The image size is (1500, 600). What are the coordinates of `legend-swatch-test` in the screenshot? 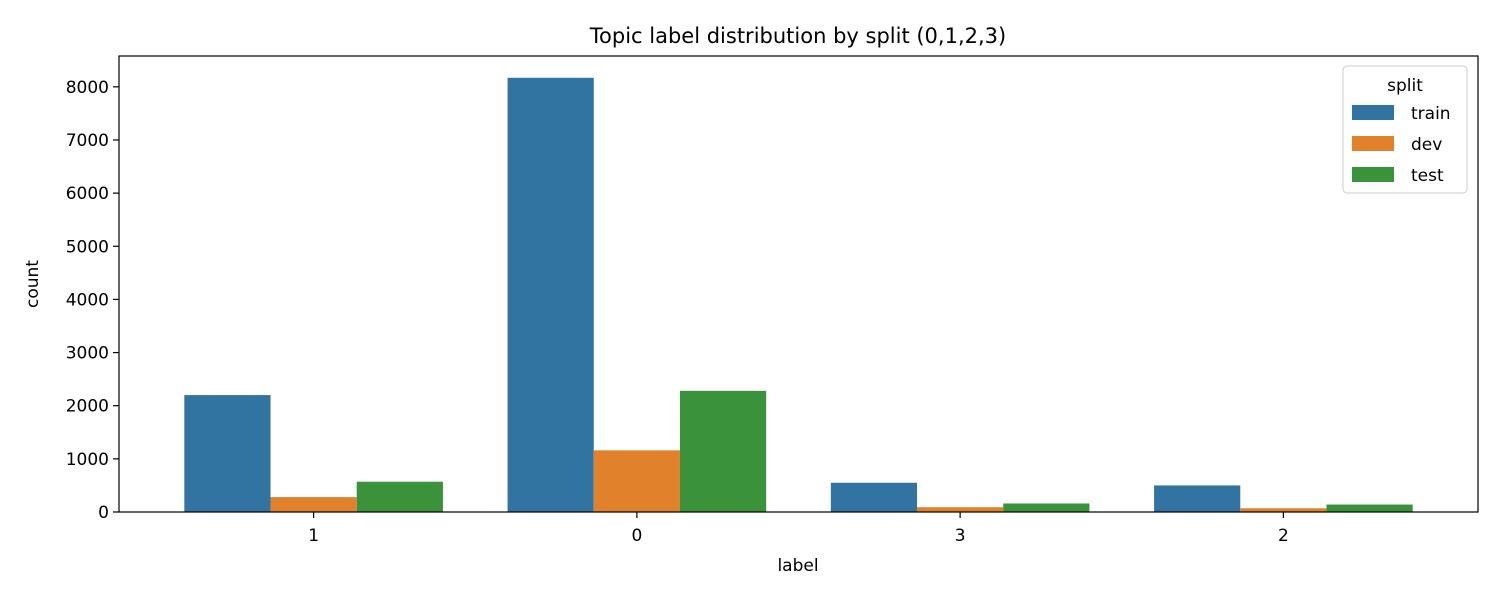 It's located at (1373, 174).